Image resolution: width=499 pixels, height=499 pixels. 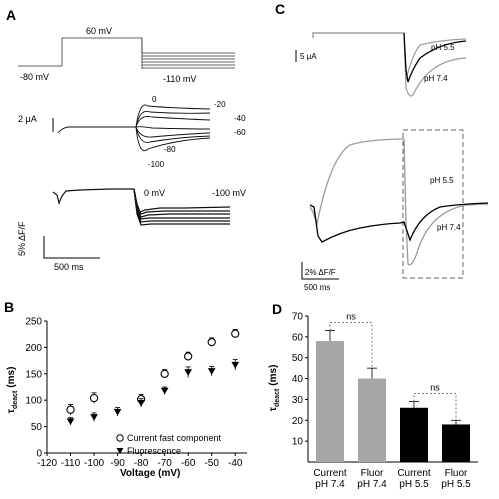 I want to click on fluor-scale-bar, so click(x=71, y=247).